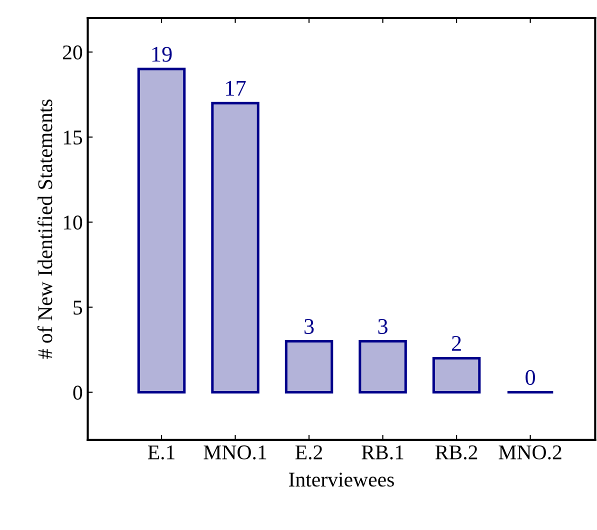 Image resolution: width=597 pixels, height=530 pixels. I want to click on x-tick-label: E.1, so click(161, 452).